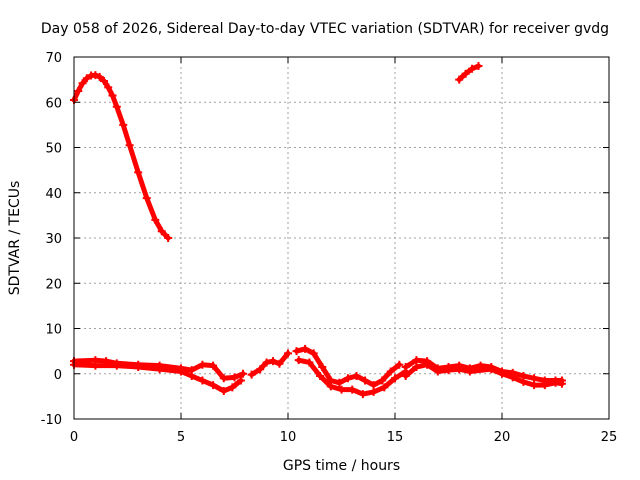  I want to click on x-tick-label: 10, so click(288, 437).